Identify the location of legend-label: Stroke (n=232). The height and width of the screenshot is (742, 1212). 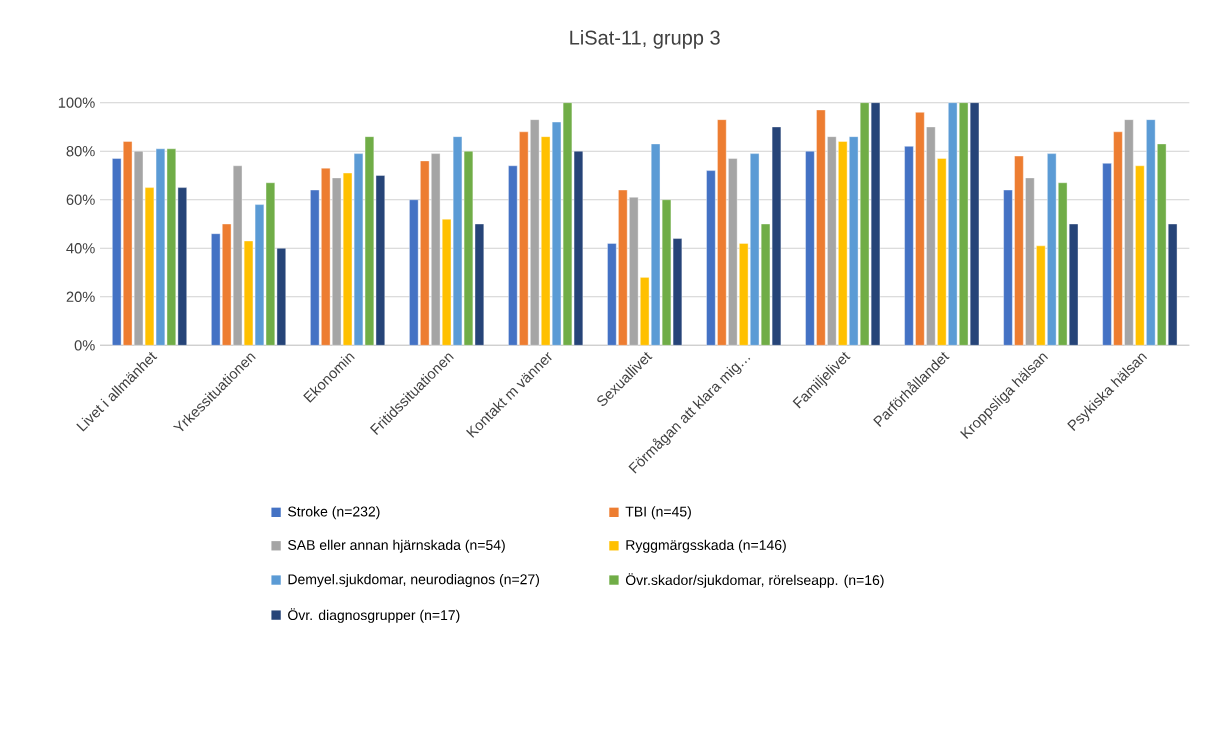
(334, 513).